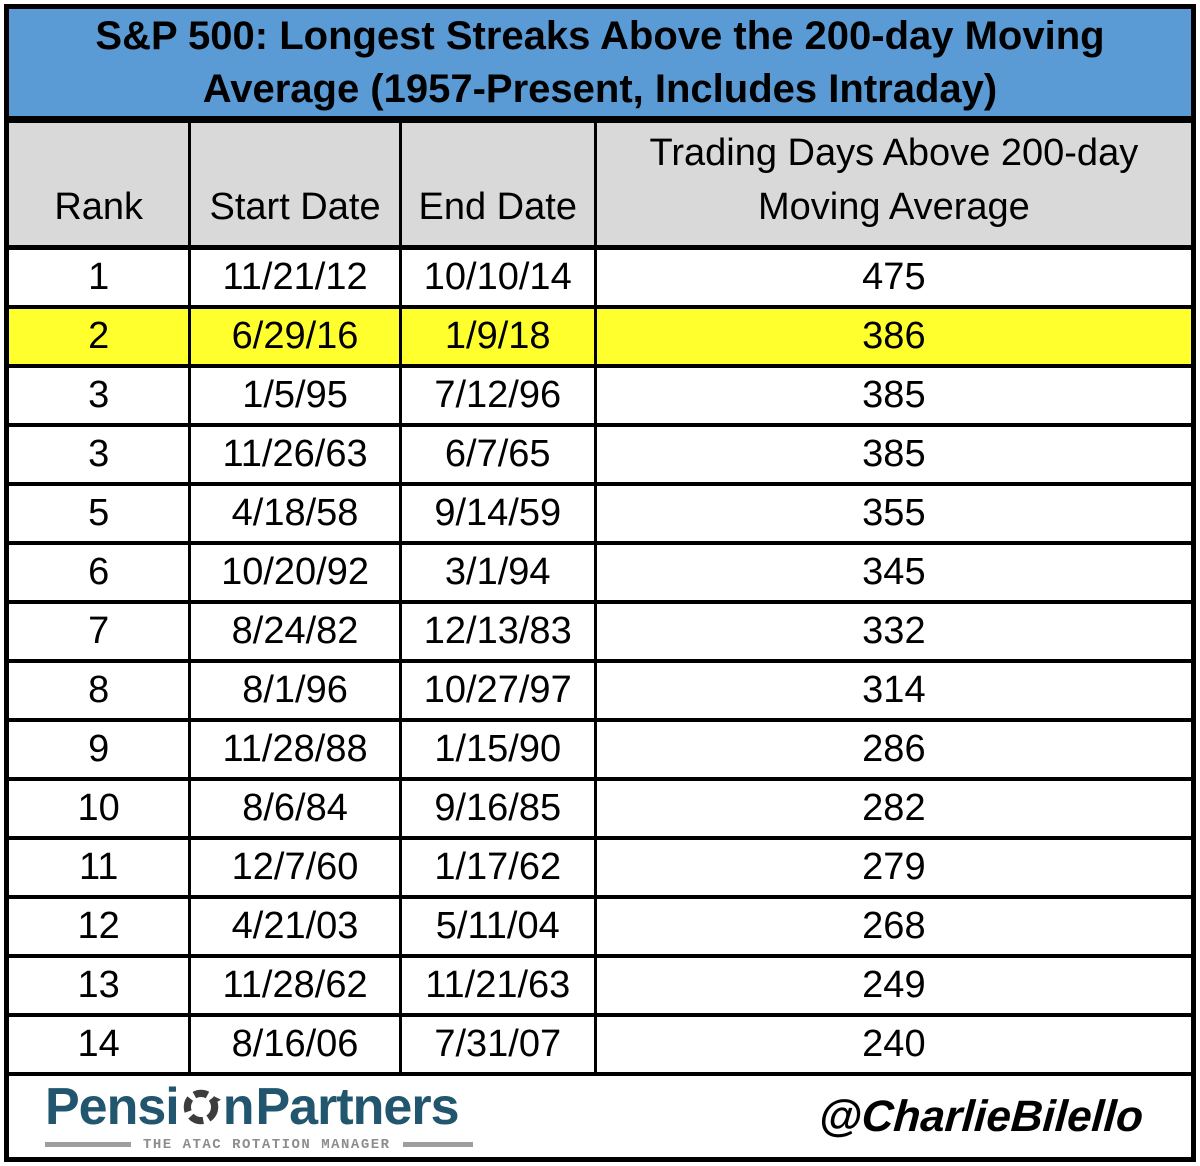  I want to click on end-date-cell: 9/14/59, so click(497, 513).